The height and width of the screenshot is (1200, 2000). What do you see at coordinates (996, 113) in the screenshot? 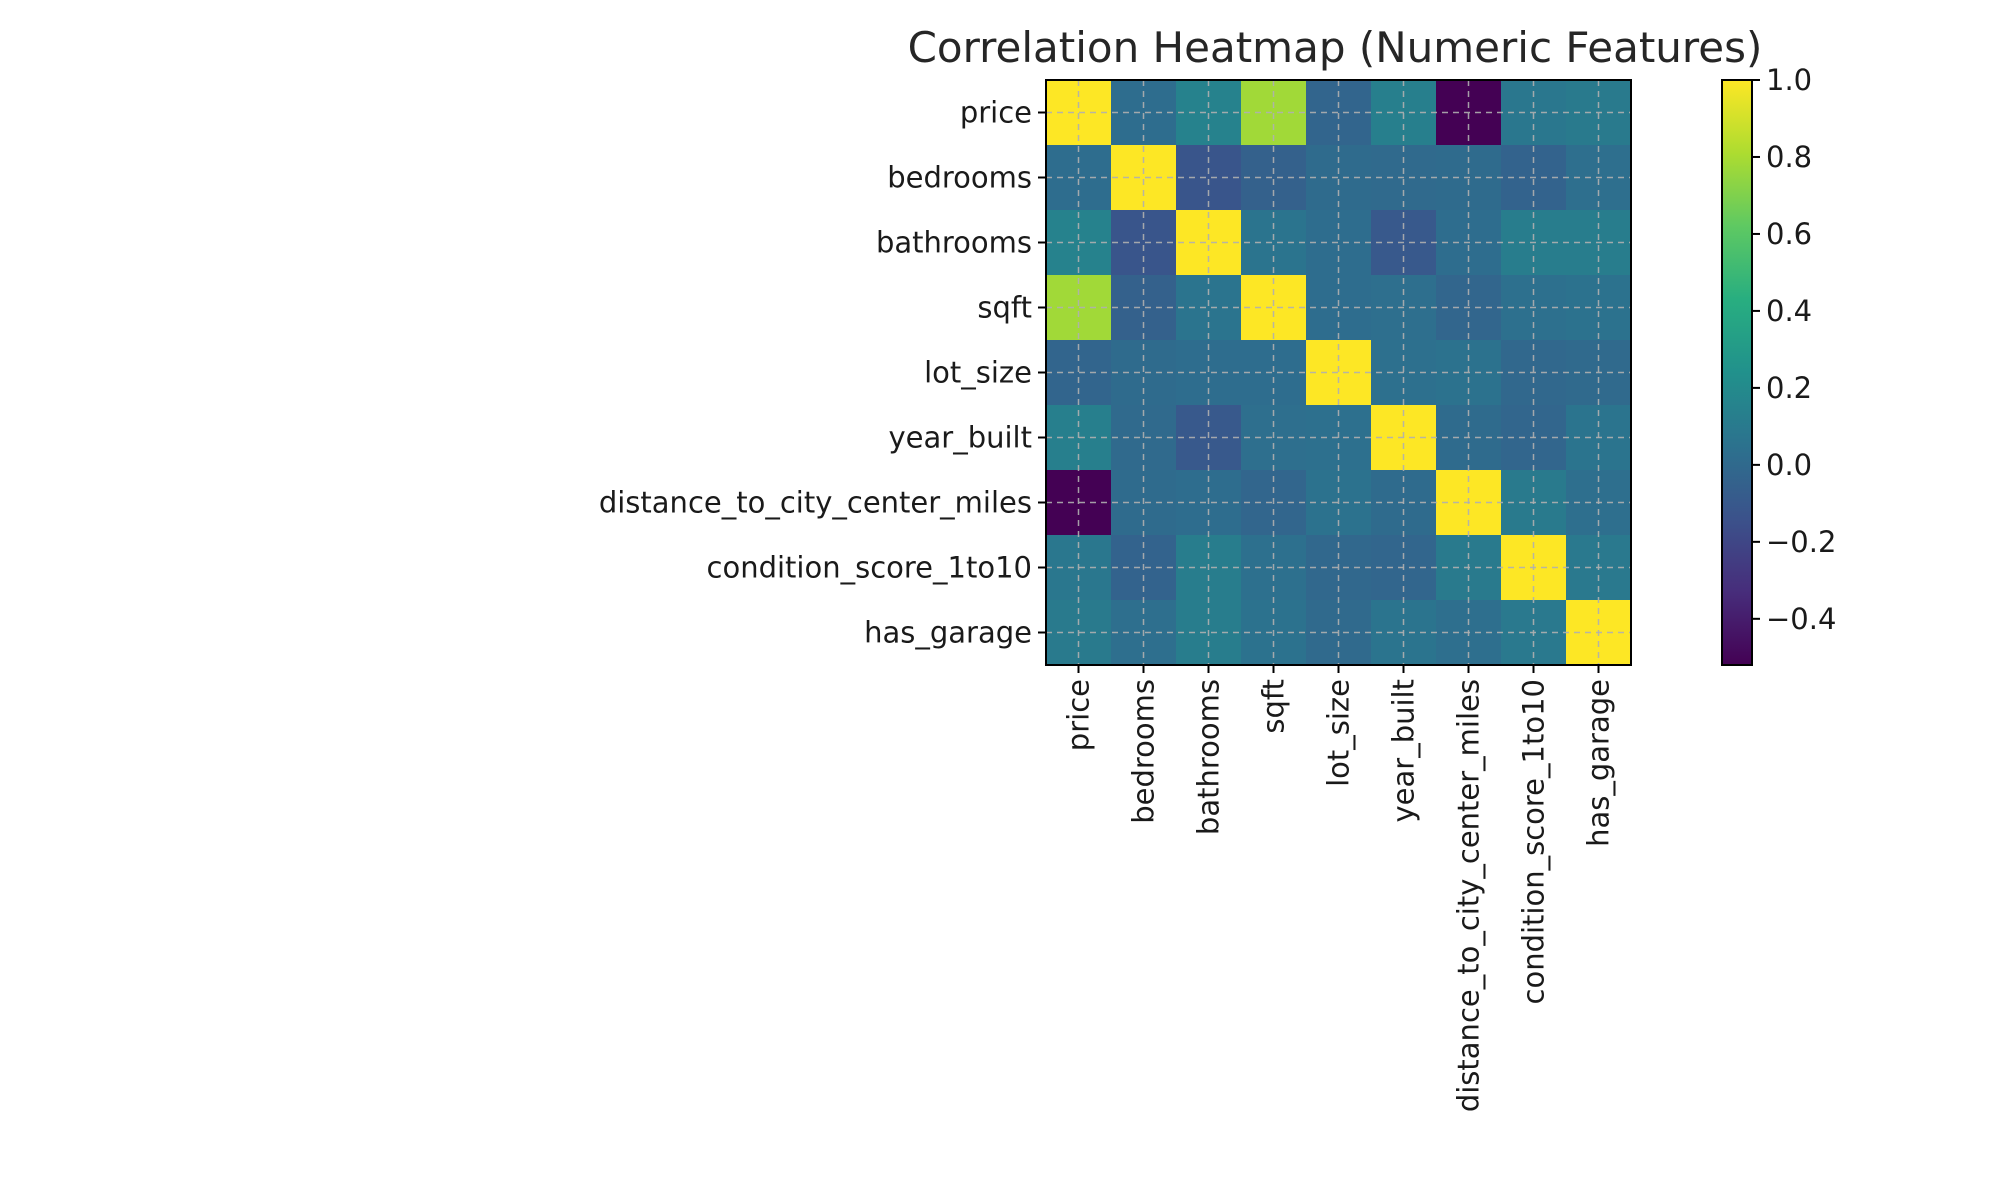
I see `y-tick-label-price: price` at bounding box center [996, 113].